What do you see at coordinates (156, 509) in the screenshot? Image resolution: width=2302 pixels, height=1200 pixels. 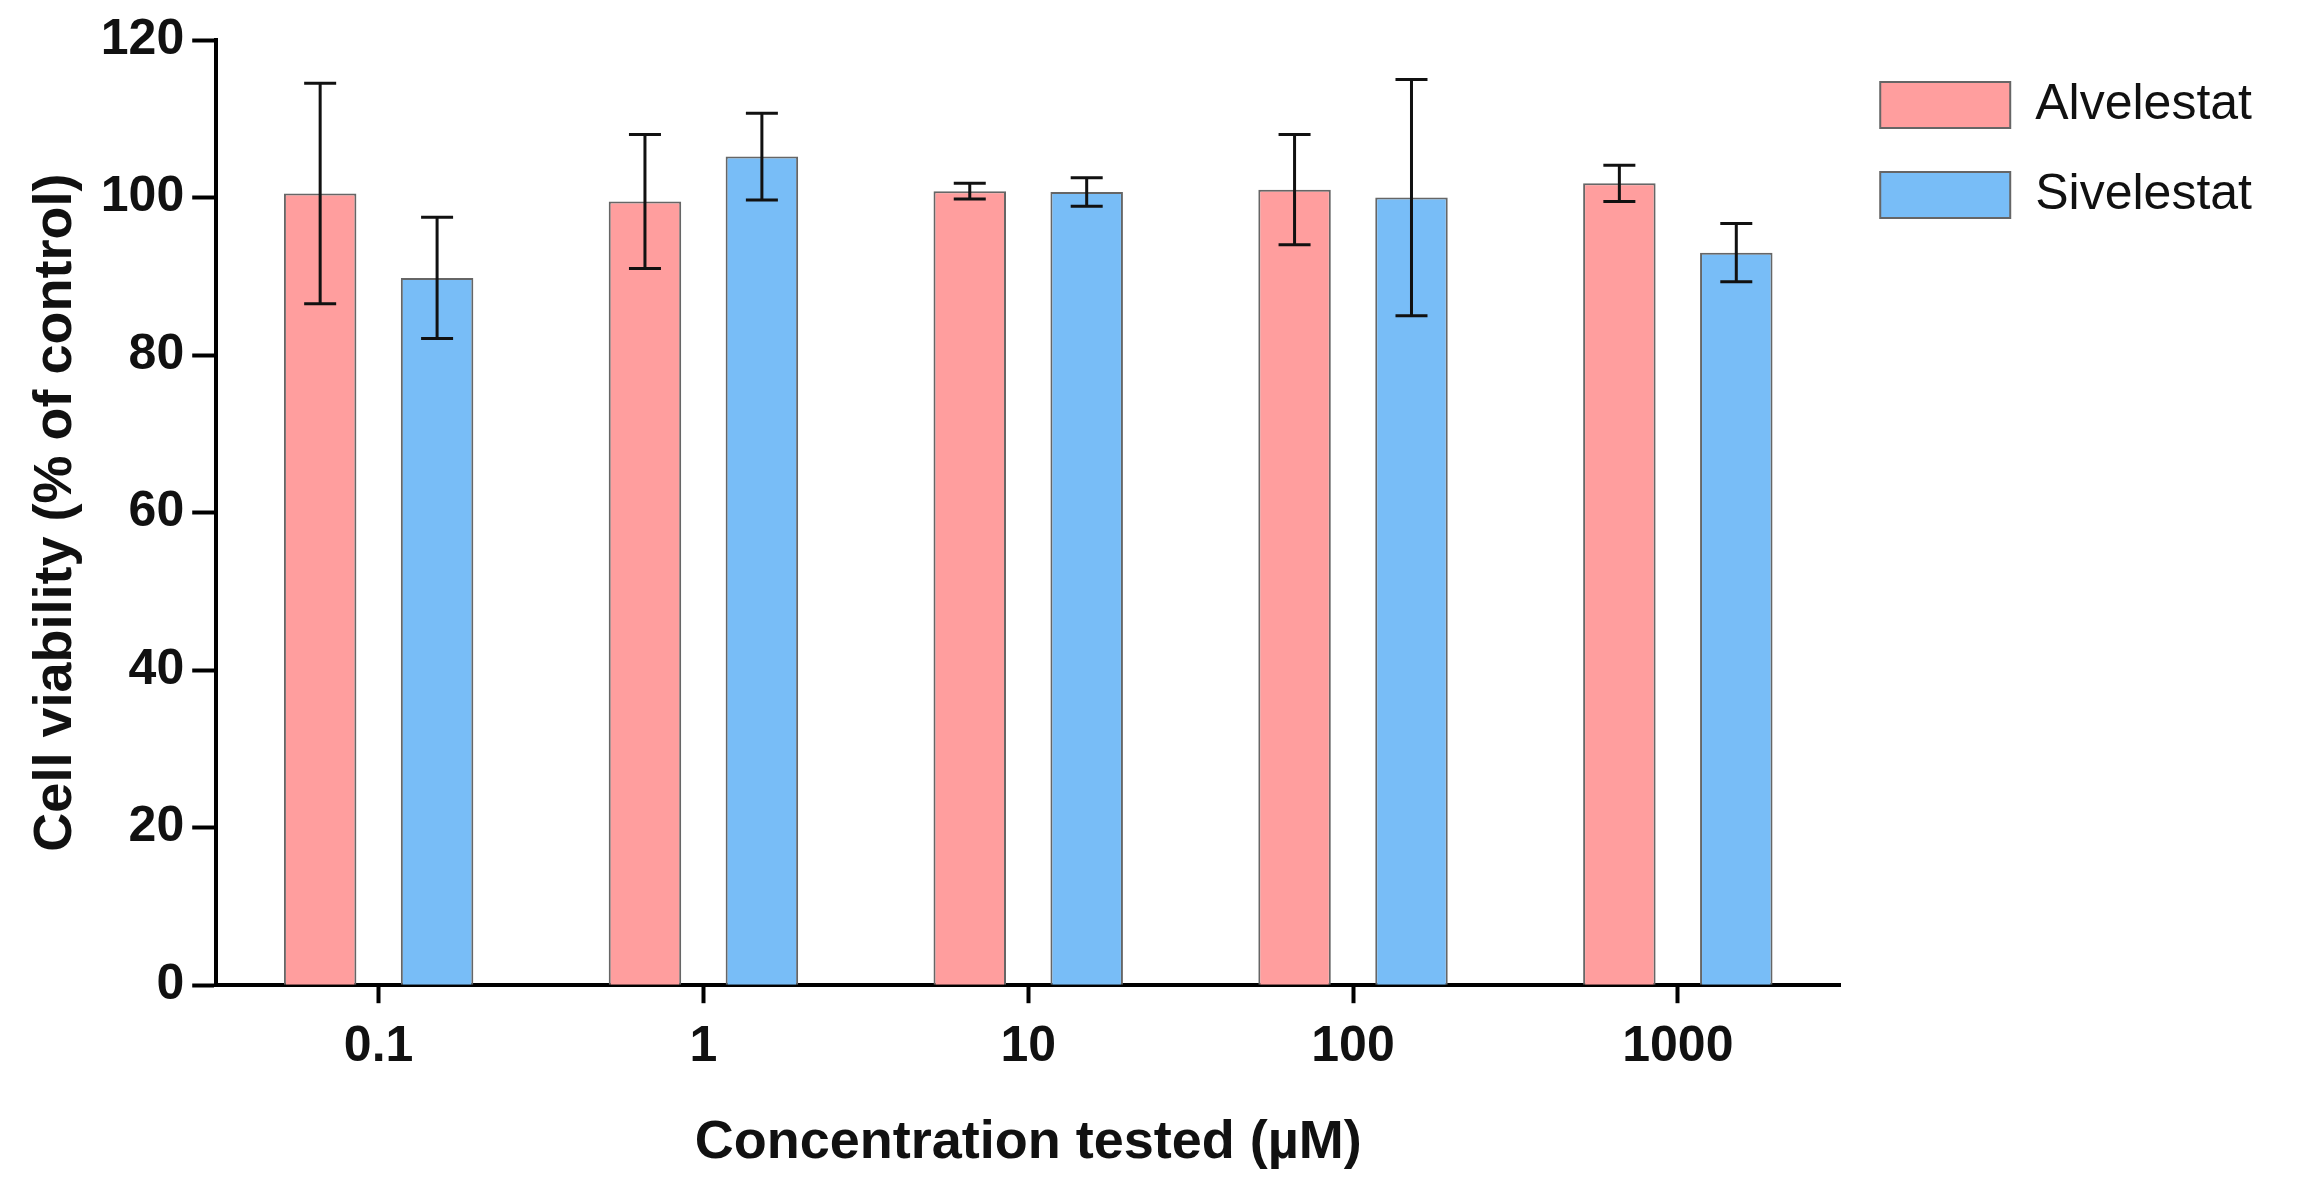 I see `y-tick-label: 60` at bounding box center [156, 509].